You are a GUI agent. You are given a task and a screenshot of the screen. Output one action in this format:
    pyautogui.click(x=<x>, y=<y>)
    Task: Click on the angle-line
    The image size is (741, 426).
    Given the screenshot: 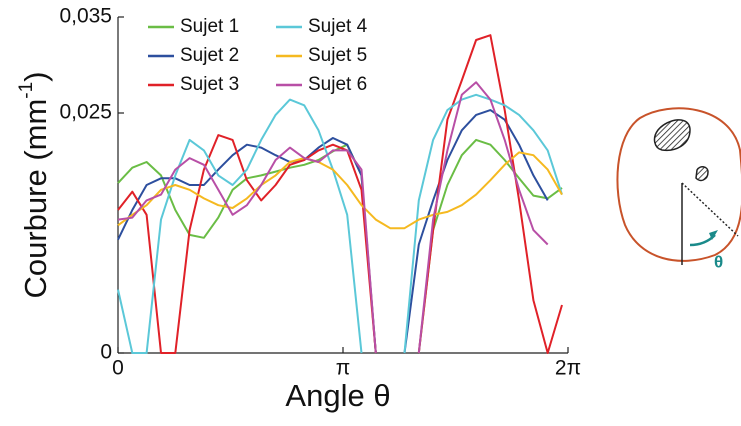 What is the action you would take?
    pyautogui.click(x=710, y=209)
    